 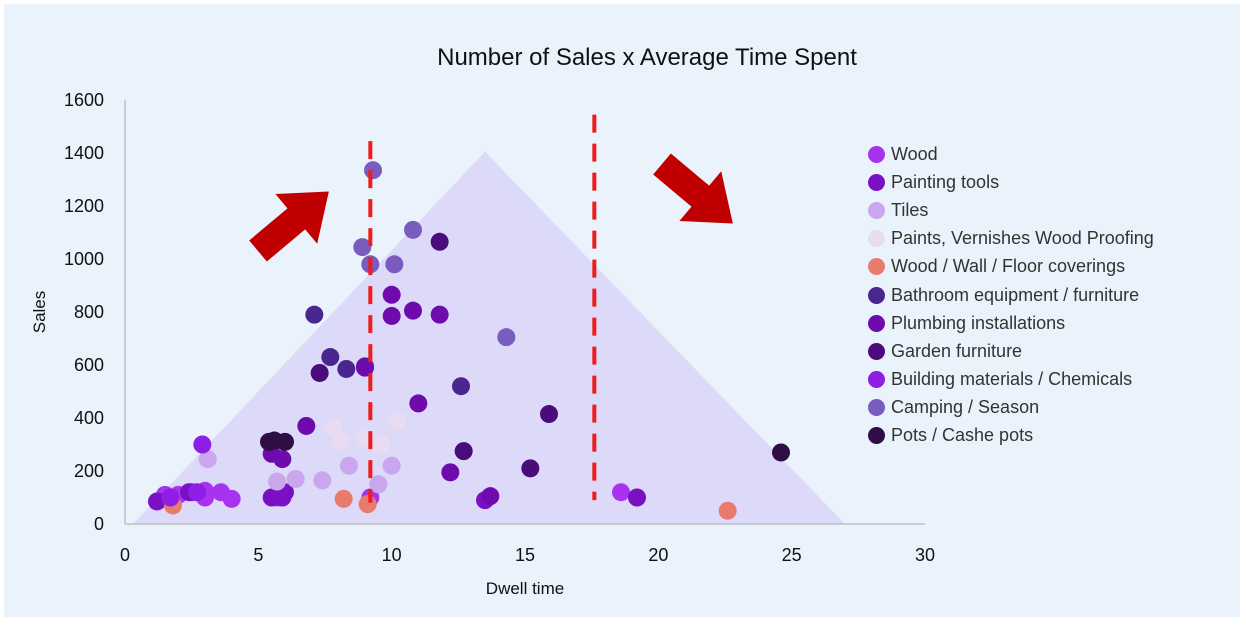 I want to click on y-tick-label: 600, so click(x=89, y=365).